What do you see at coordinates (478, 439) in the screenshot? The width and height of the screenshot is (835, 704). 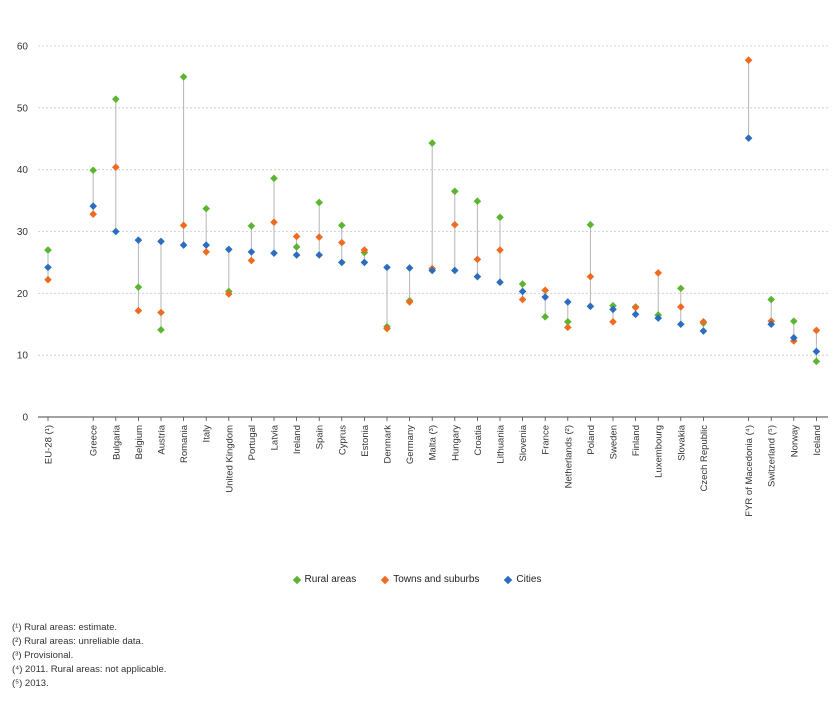 I see `x-tick-label: Croatia` at bounding box center [478, 439].